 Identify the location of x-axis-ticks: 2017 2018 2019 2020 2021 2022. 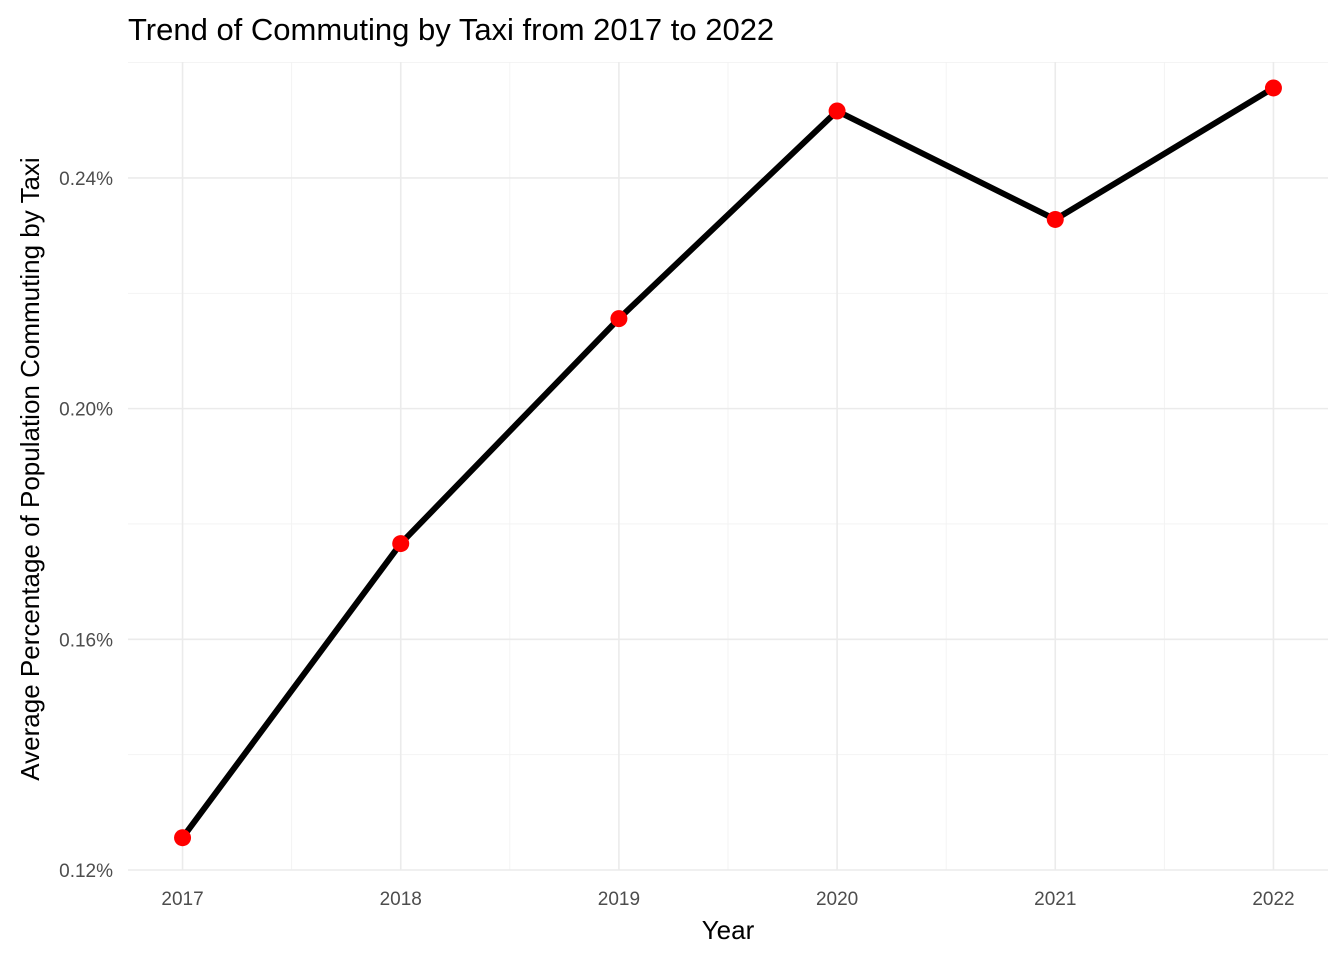
(727, 899).